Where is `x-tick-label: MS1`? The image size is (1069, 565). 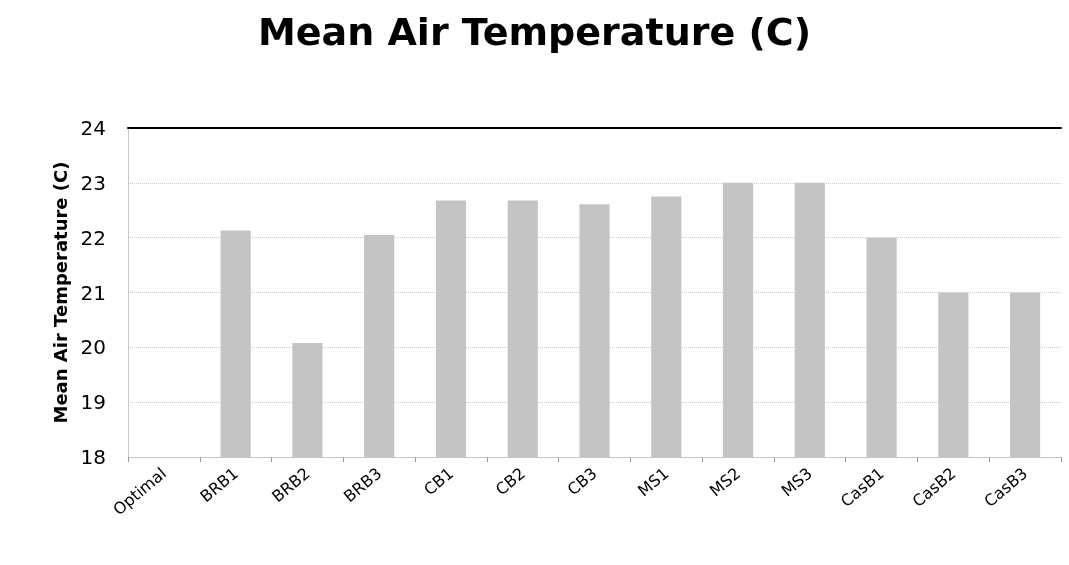 x-tick-label: MS1 is located at coordinates (653, 482).